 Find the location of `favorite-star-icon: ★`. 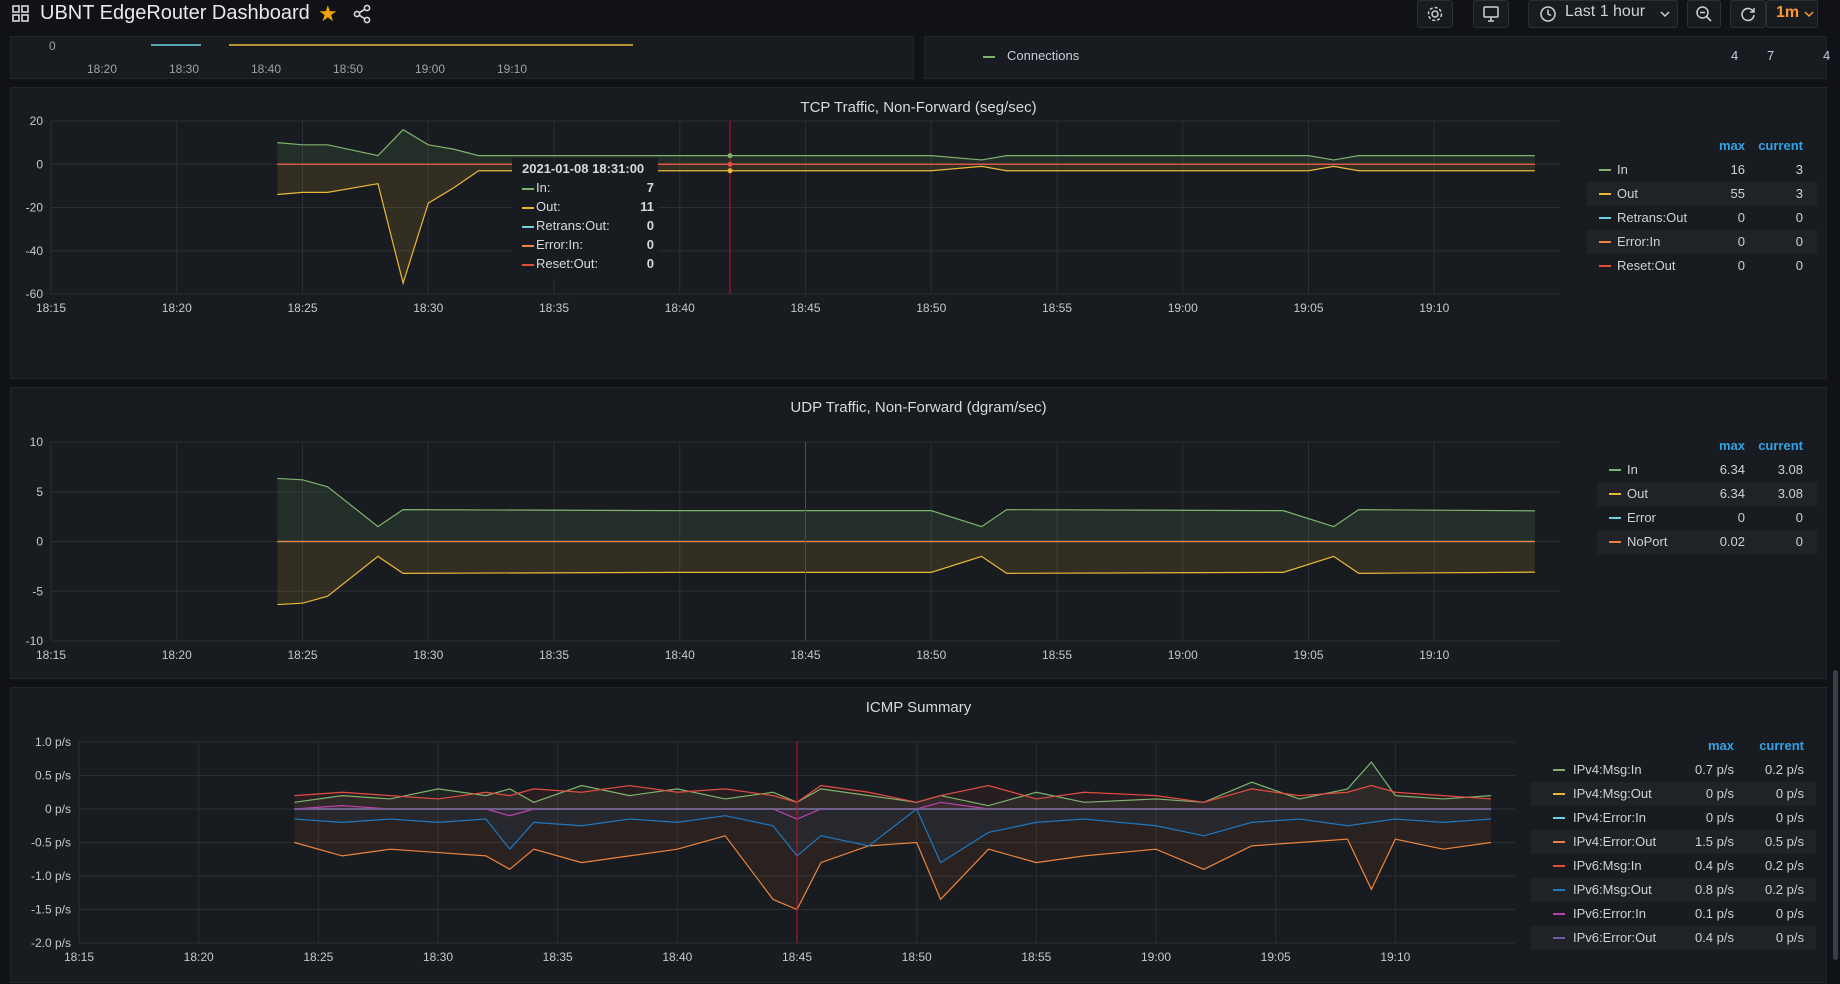

favorite-star-icon: ★ is located at coordinates (328, 13).